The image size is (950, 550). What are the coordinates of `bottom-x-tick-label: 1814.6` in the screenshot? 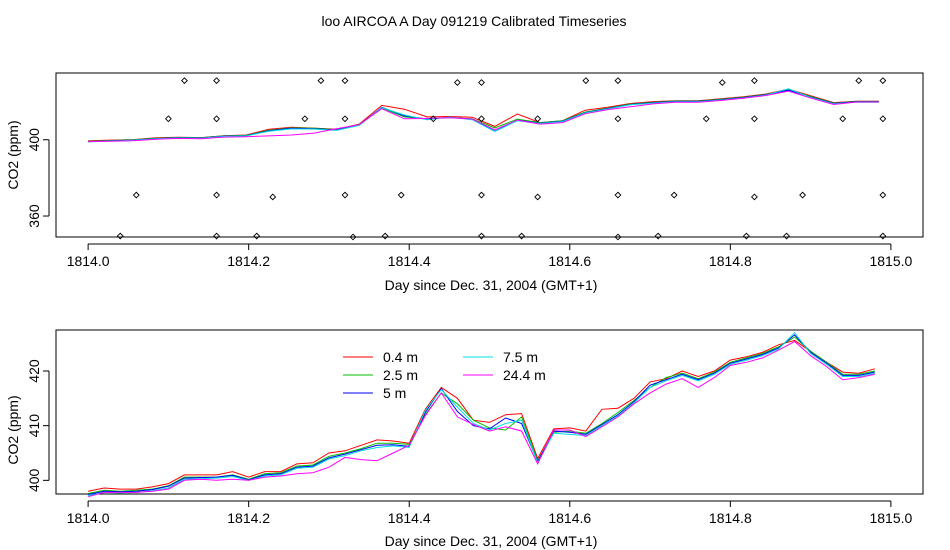 It's located at (569, 518).